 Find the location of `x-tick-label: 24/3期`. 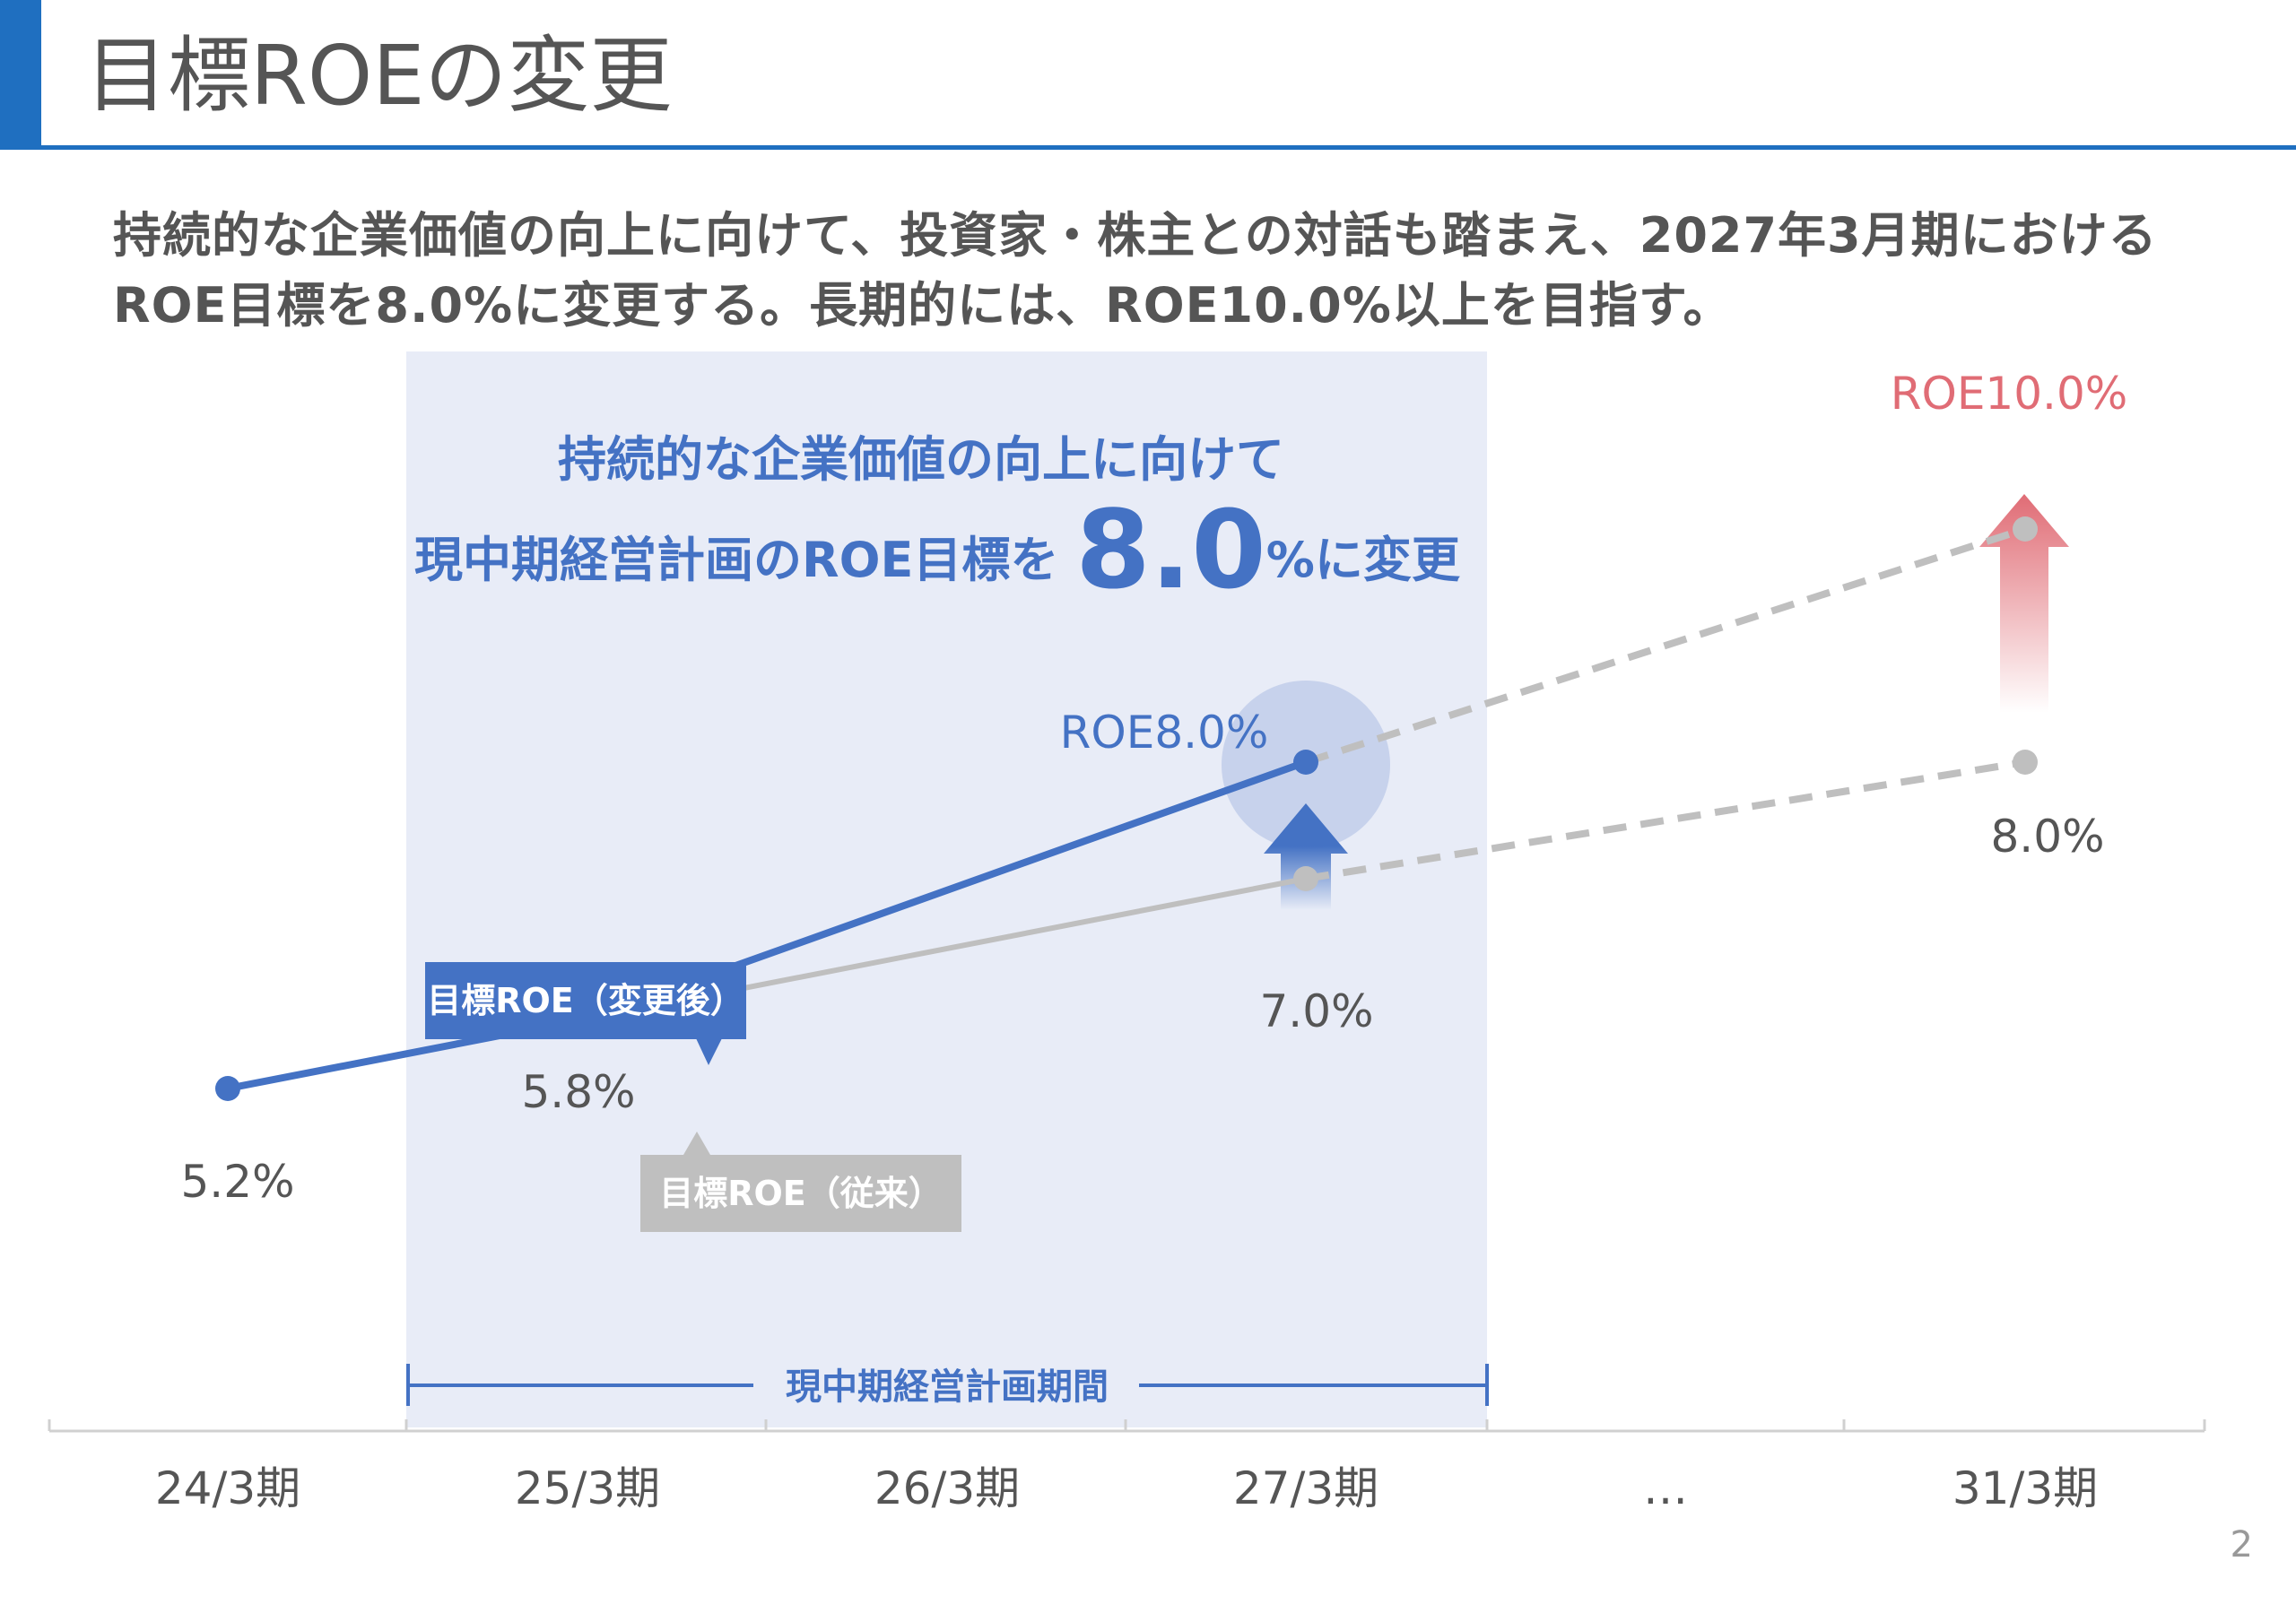

x-tick-label: 24/3期 is located at coordinates (227, 1488).